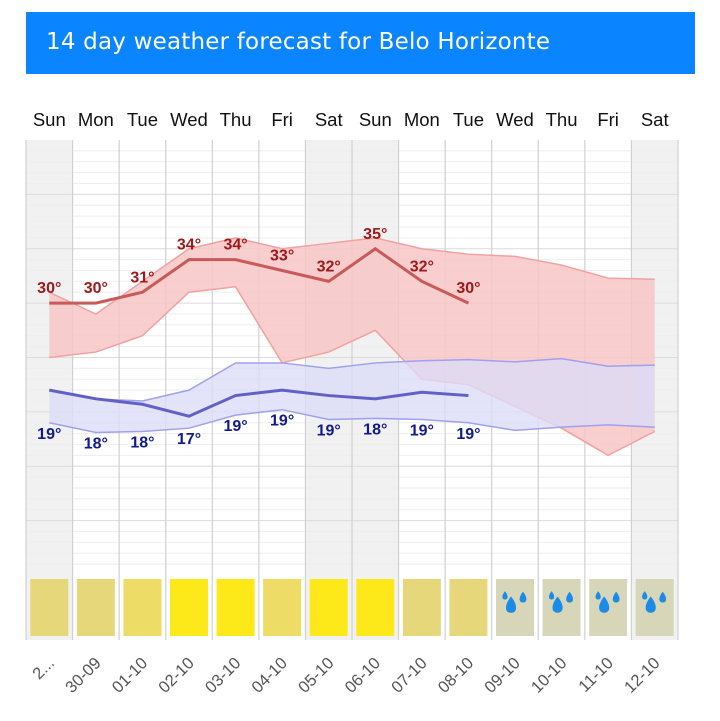 The width and height of the screenshot is (720, 721). I want to click on date-label: 01-10, so click(130, 675).